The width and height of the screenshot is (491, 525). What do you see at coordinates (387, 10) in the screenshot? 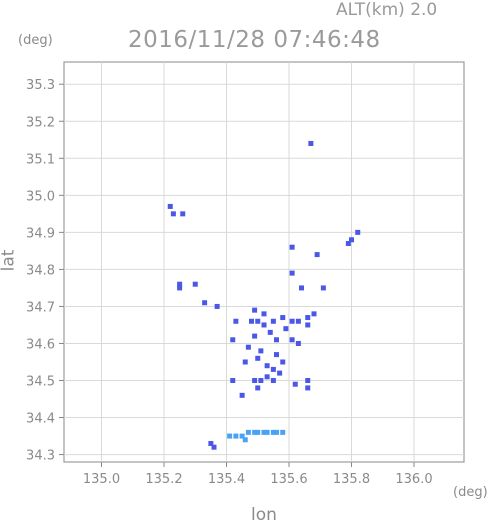
I see `altitude-label: ALT(km) 2.0` at bounding box center [387, 10].